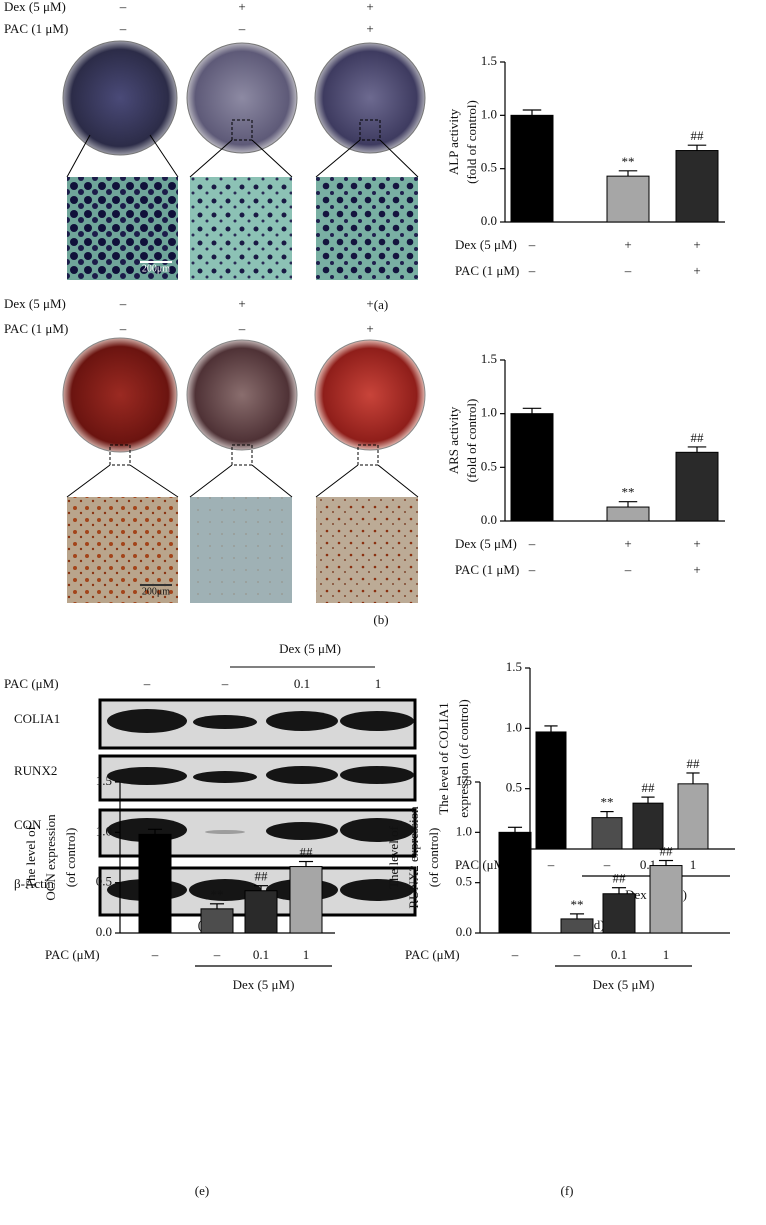 The height and width of the screenshot is (1225, 766). I want to click on band-label: COLIA1, so click(37, 718).